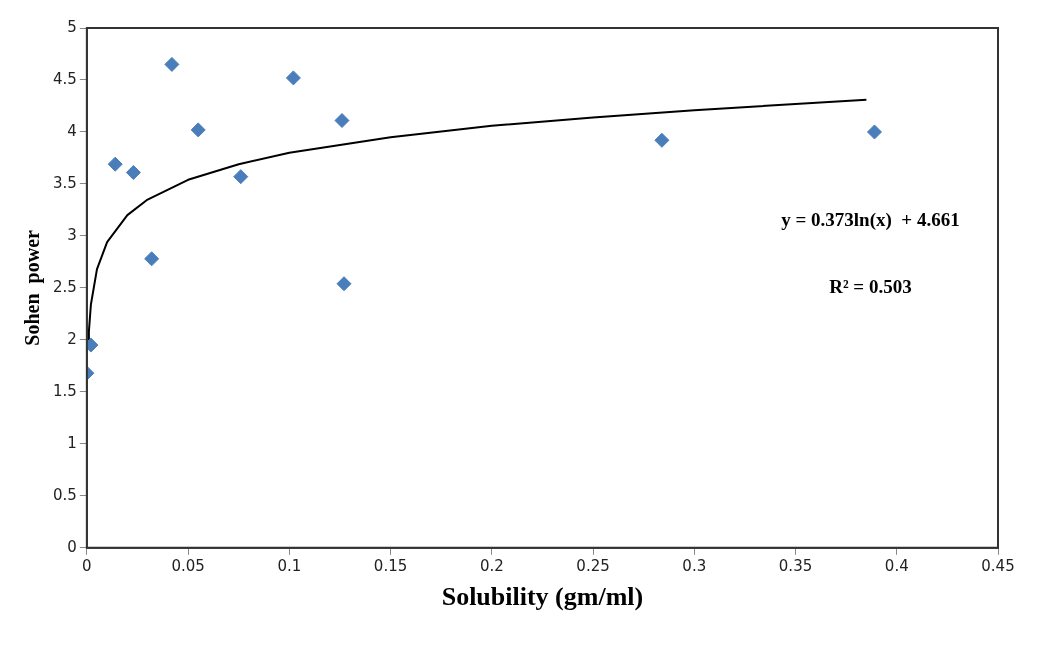 The height and width of the screenshot is (646, 1040). I want to click on y-tick-label: 1, so click(72, 442).